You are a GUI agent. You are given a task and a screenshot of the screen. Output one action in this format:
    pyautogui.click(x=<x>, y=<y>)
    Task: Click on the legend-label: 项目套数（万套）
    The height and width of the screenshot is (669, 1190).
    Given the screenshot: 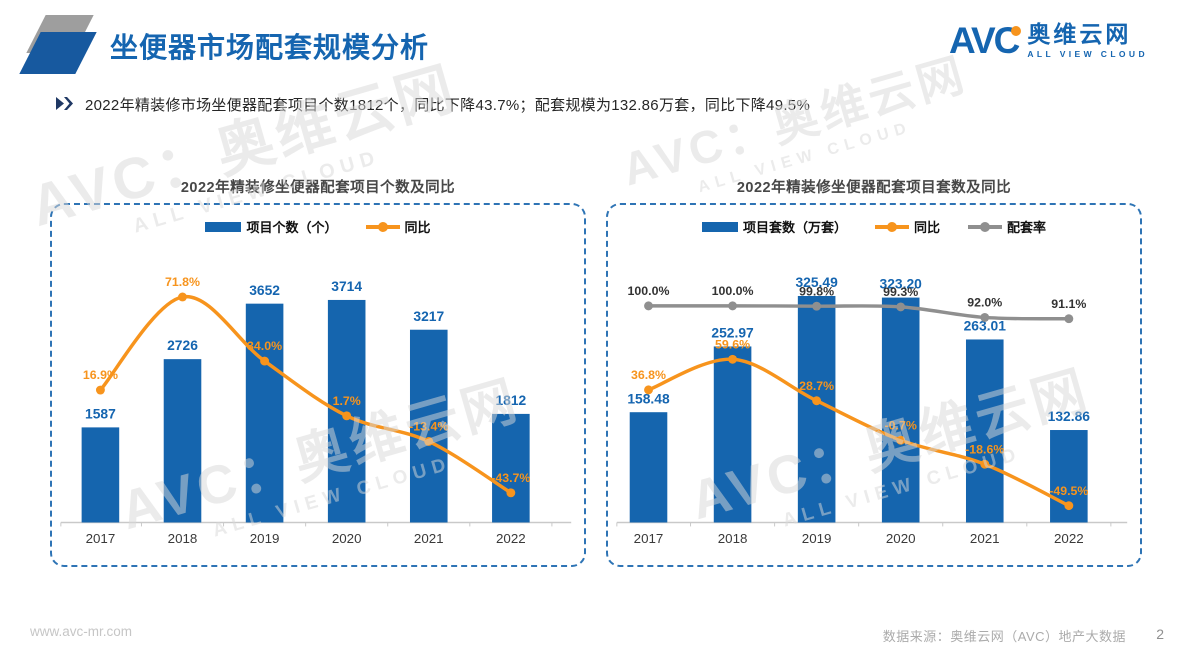 What is the action you would take?
    pyautogui.click(x=794, y=227)
    